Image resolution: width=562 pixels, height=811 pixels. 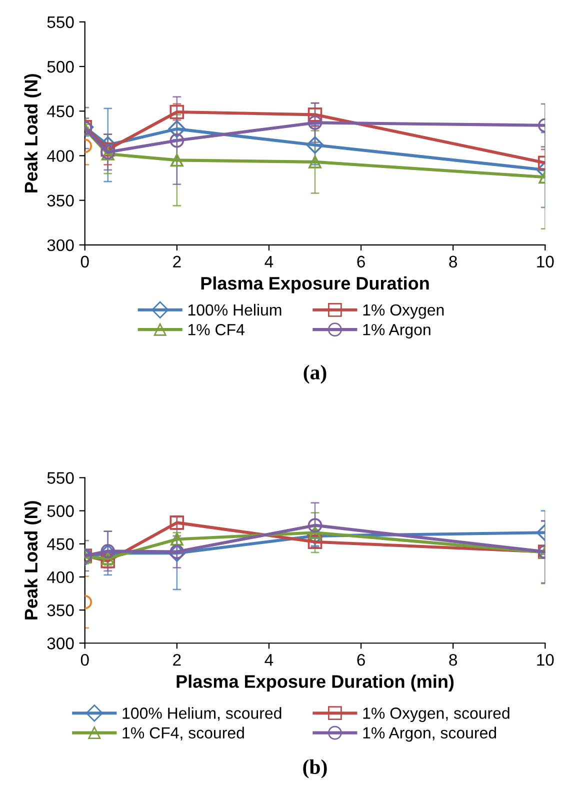 I want to click on legend-label: 1% CF4, so click(x=216, y=330).